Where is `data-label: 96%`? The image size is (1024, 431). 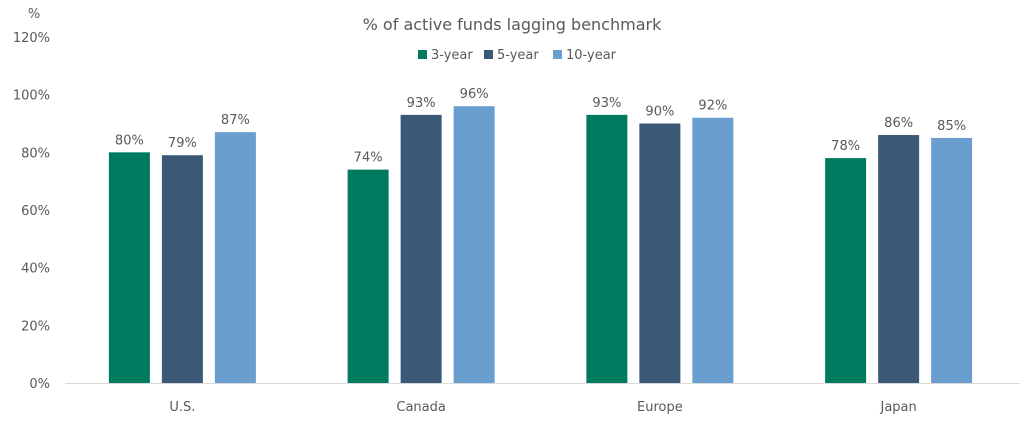
data-label: 96% is located at coordinates (474, 94).